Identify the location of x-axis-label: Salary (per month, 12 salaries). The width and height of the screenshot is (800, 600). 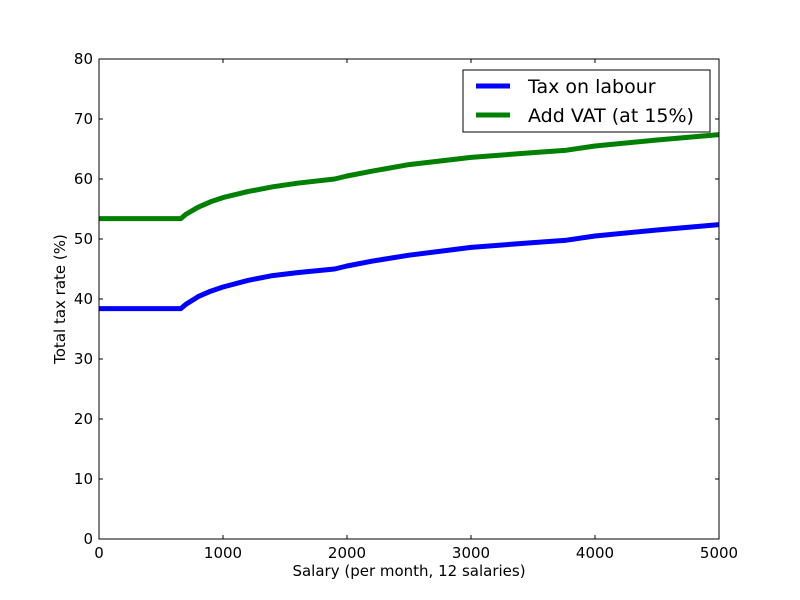
(408, 571).